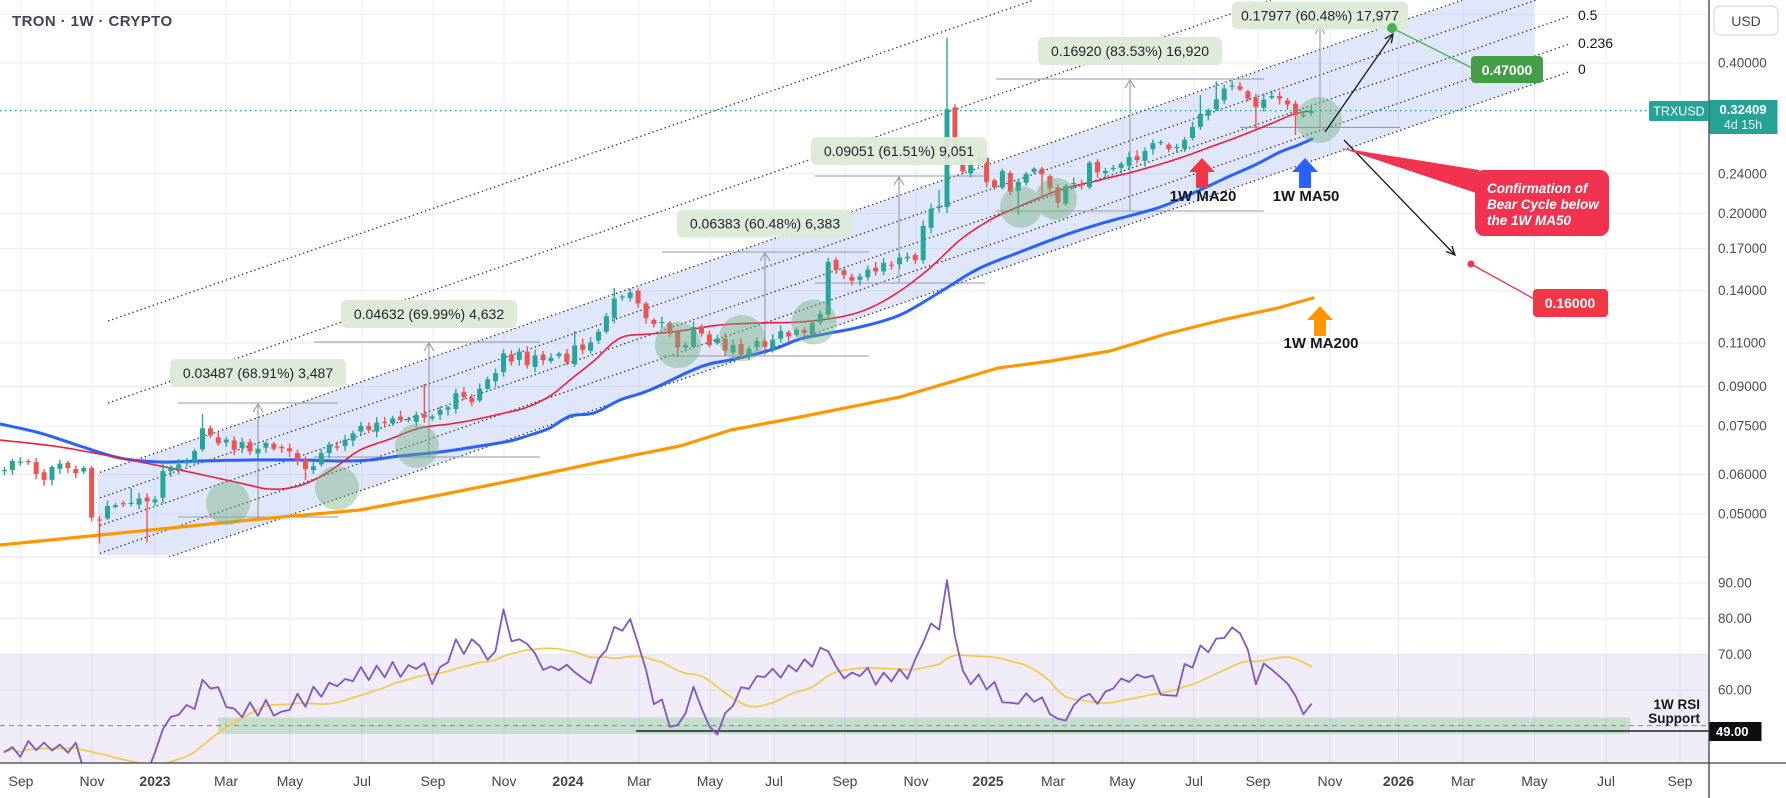  Describe the element at coordinates (899, 151) in the screenshot. I see `svg-text: 0.09051 (61.51%) 9,051` at that location.